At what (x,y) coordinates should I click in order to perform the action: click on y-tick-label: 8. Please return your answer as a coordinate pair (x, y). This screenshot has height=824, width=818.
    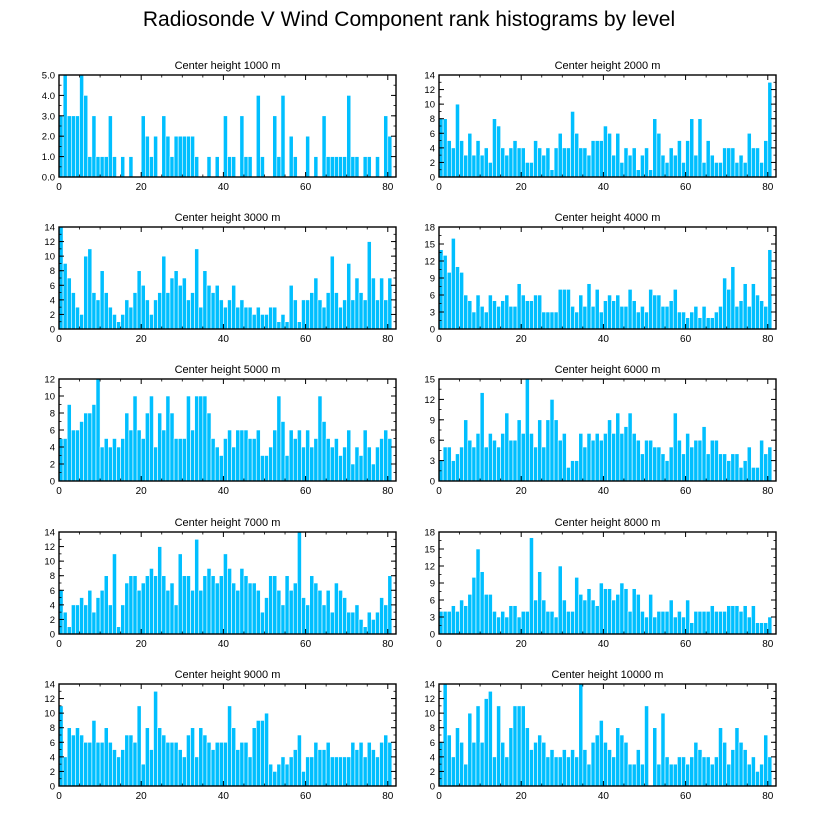
    Looking at the image, I should click on (432, 119).